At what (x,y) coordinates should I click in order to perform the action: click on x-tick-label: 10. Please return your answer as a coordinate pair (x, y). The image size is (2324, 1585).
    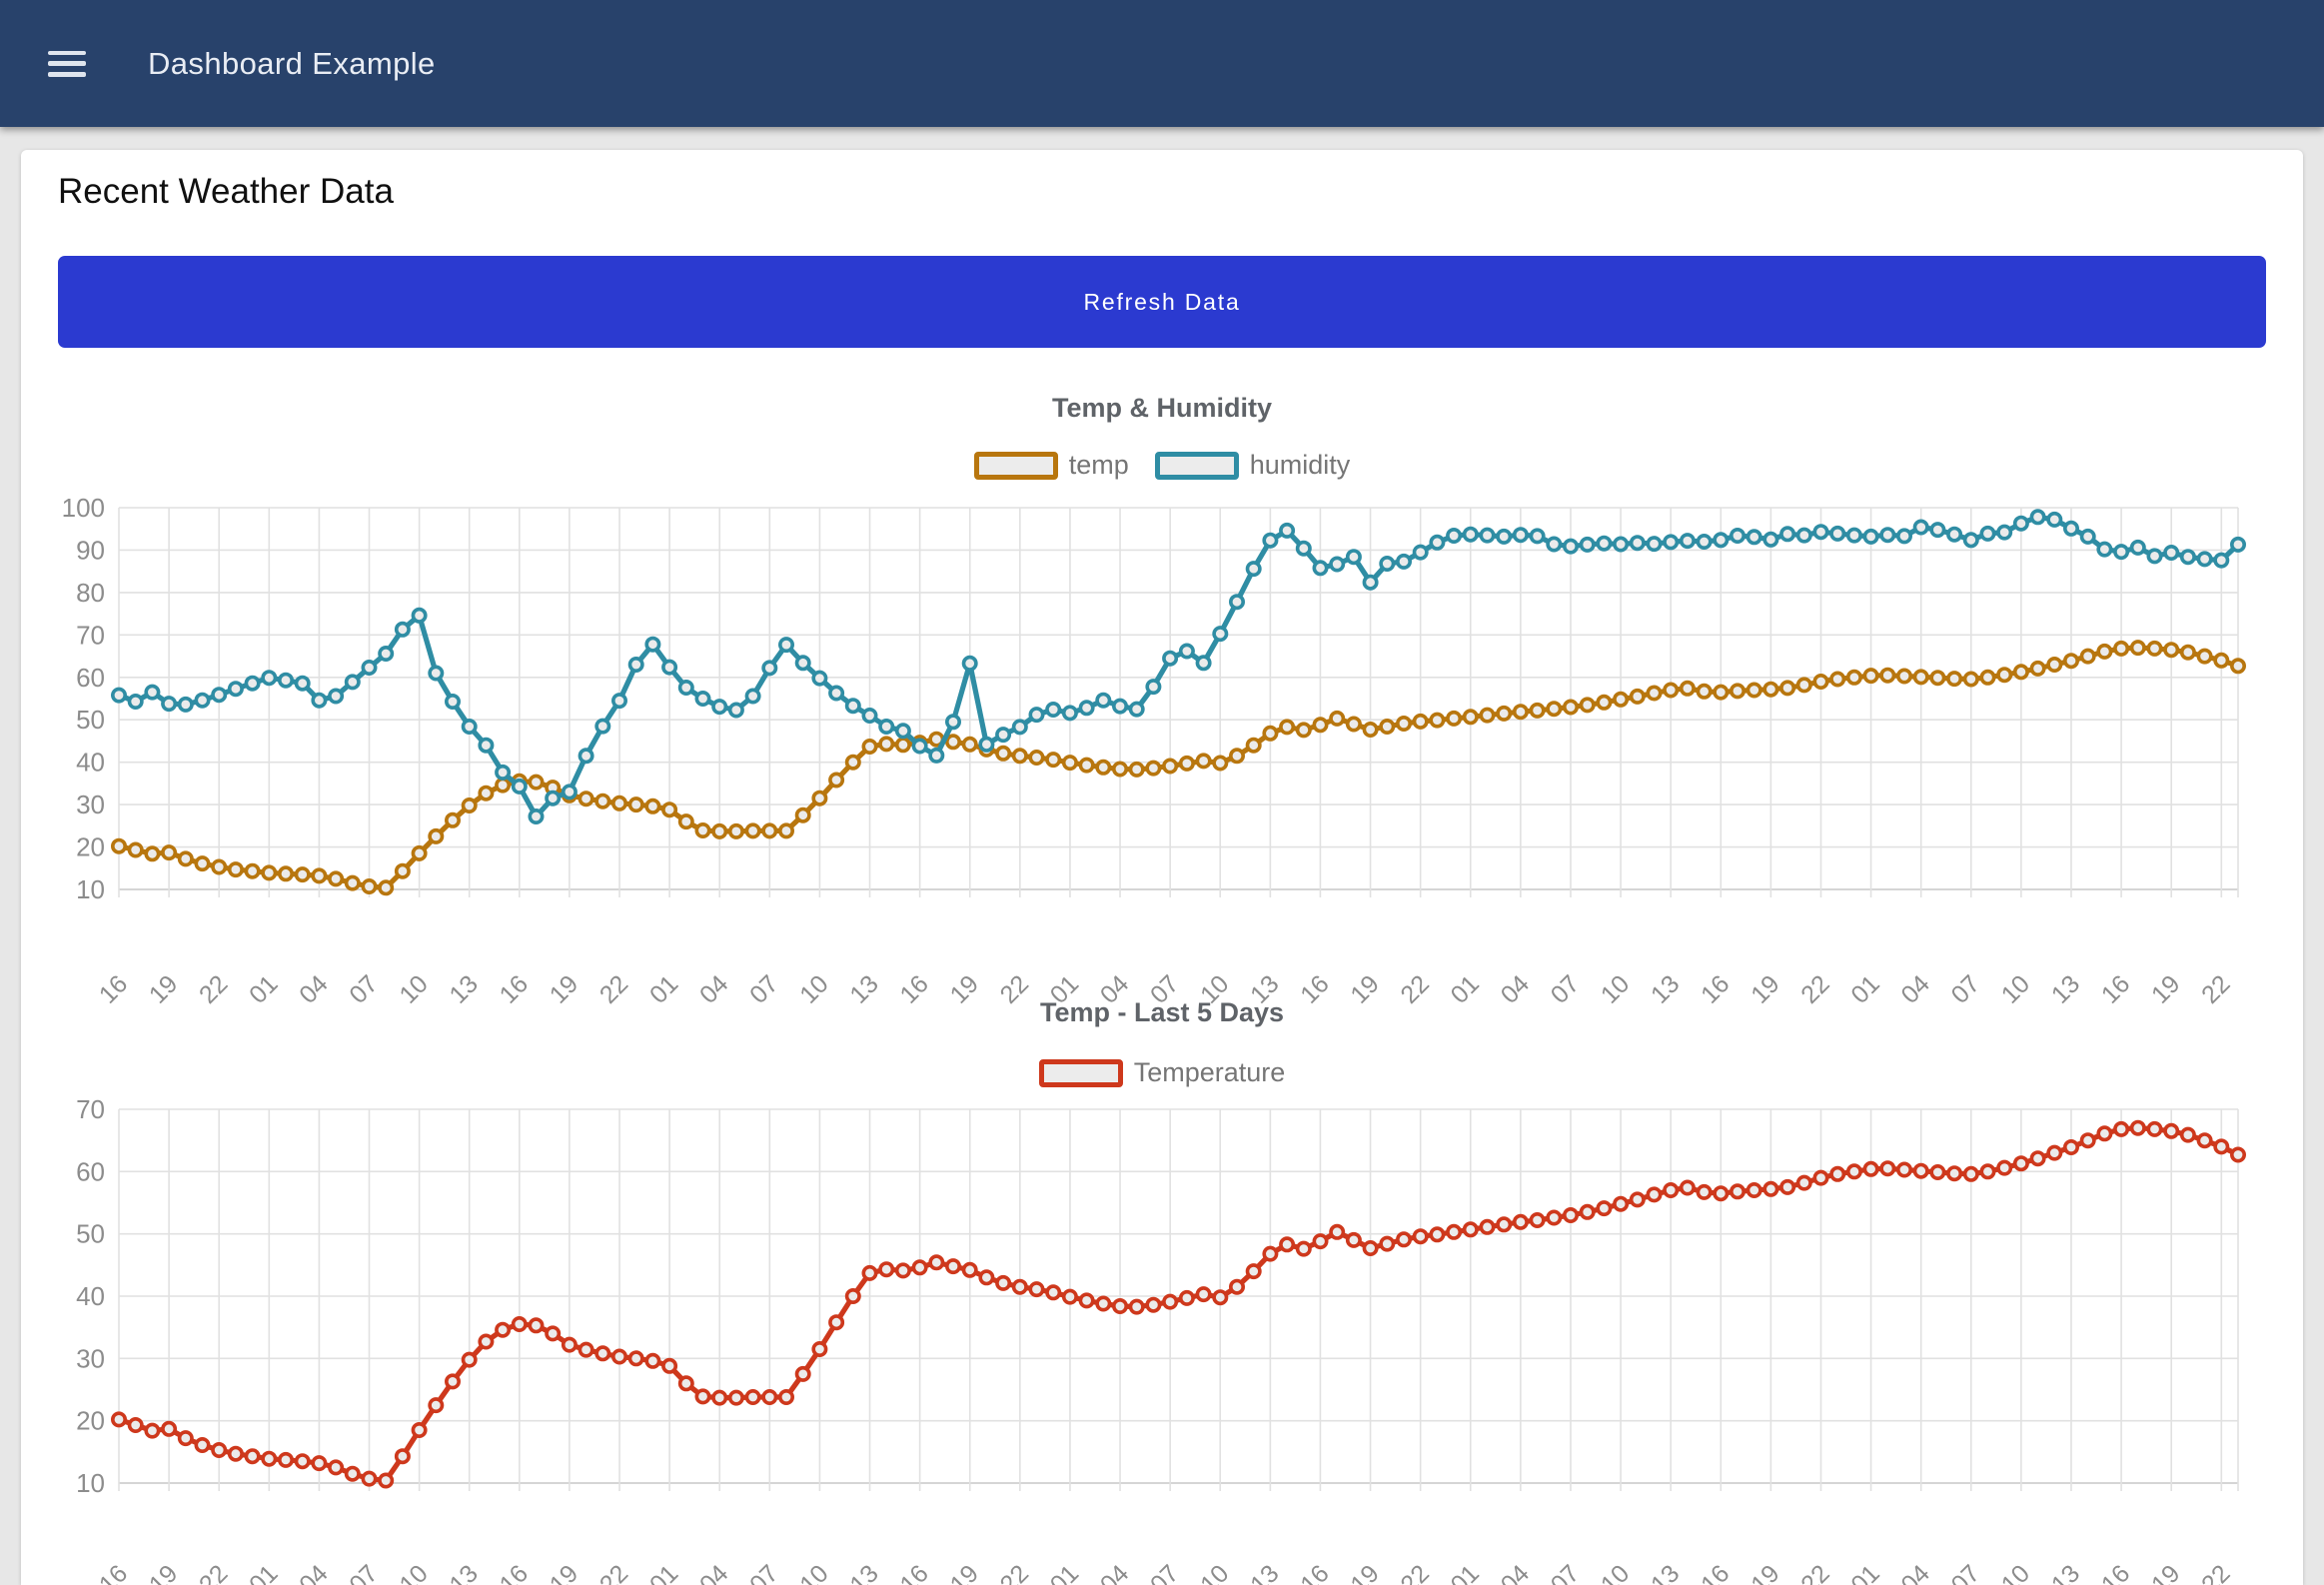
    Looking at the image, I should click on (2015, 1572).